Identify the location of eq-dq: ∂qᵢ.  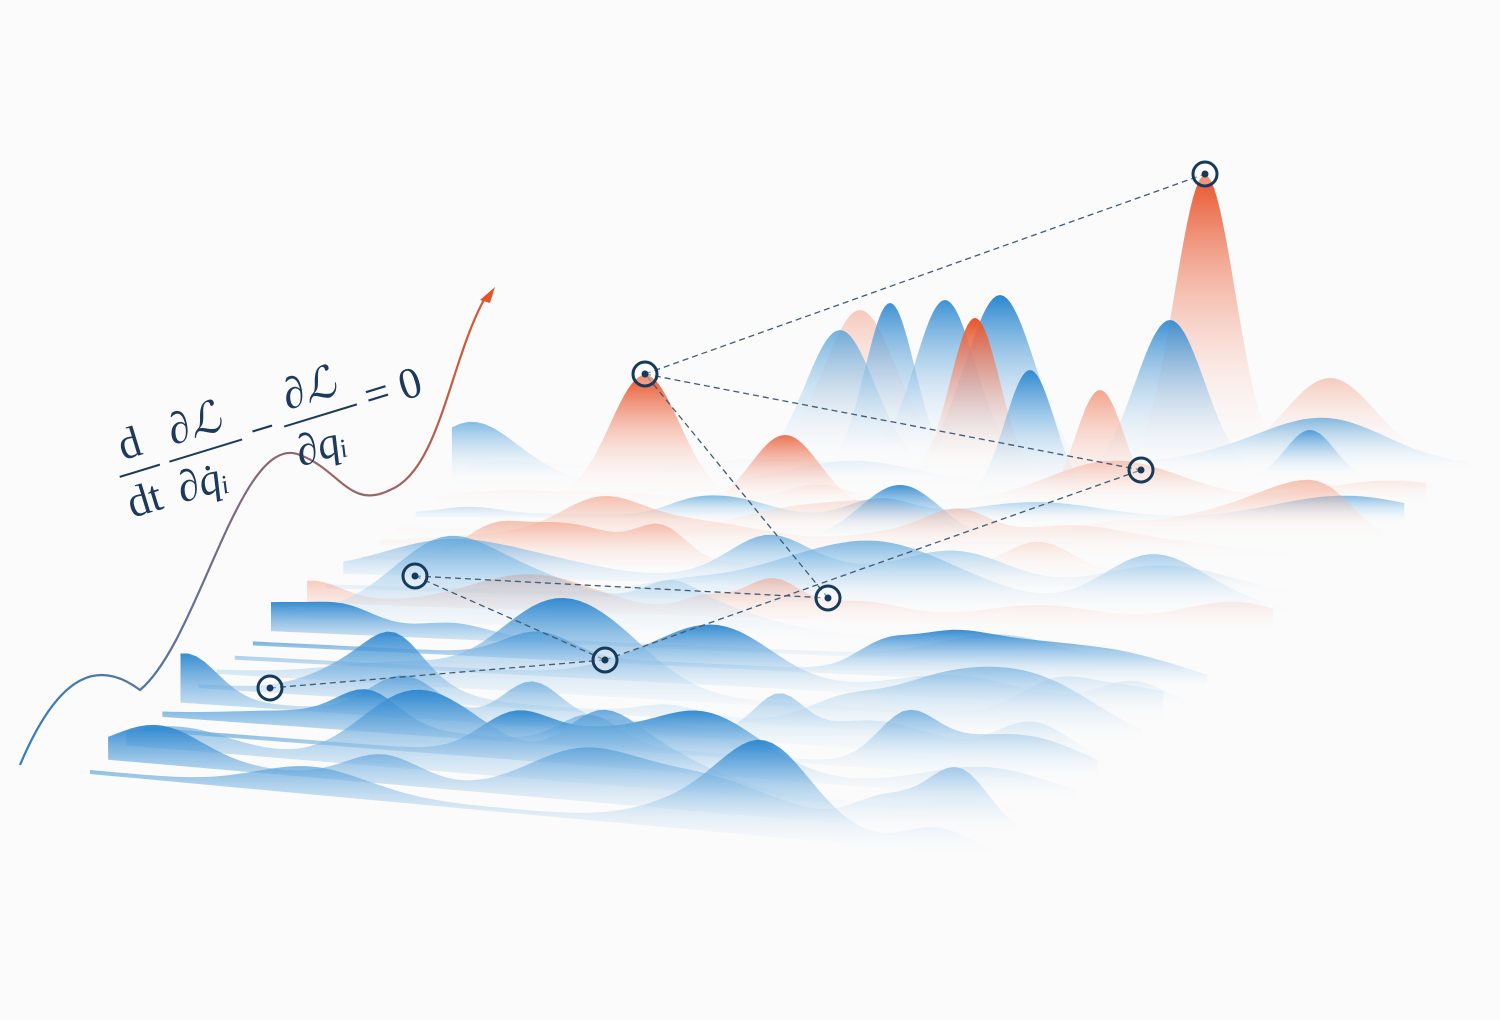
(320, 445).